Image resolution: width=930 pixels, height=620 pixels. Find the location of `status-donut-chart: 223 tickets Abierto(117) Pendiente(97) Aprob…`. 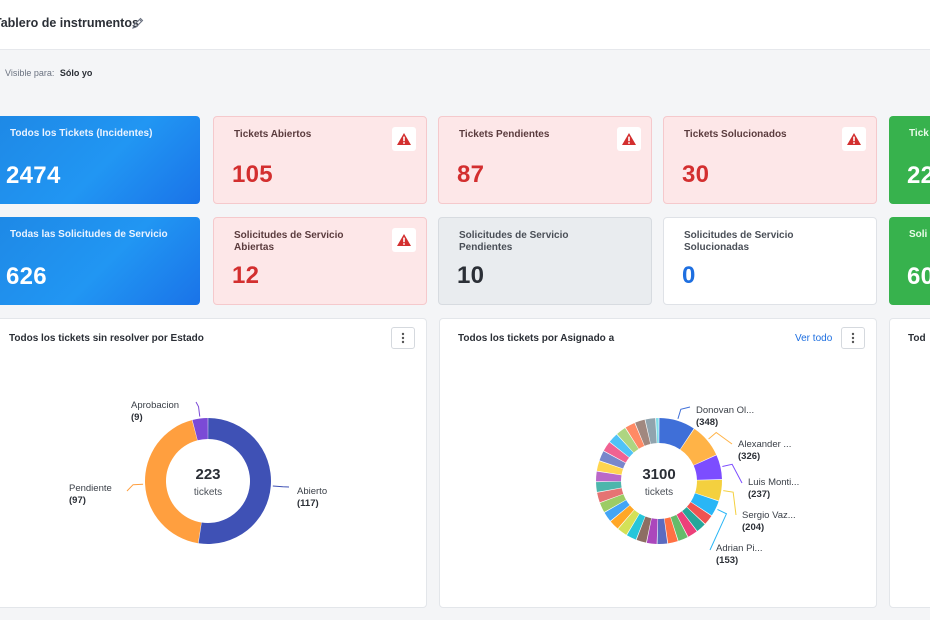

status-donut-chart: 223 tickets Abierto(117) Pendiente(97) Aprob… is located at coordinates (198, 472).